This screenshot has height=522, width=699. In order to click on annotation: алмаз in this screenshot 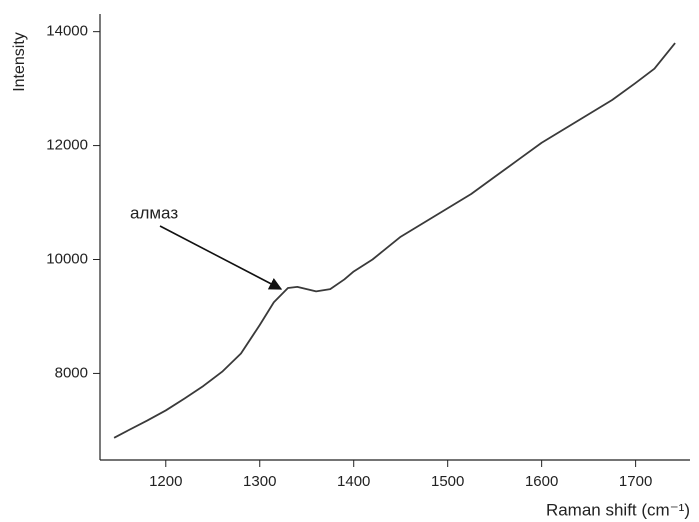, I will do `click(154, 212)`.